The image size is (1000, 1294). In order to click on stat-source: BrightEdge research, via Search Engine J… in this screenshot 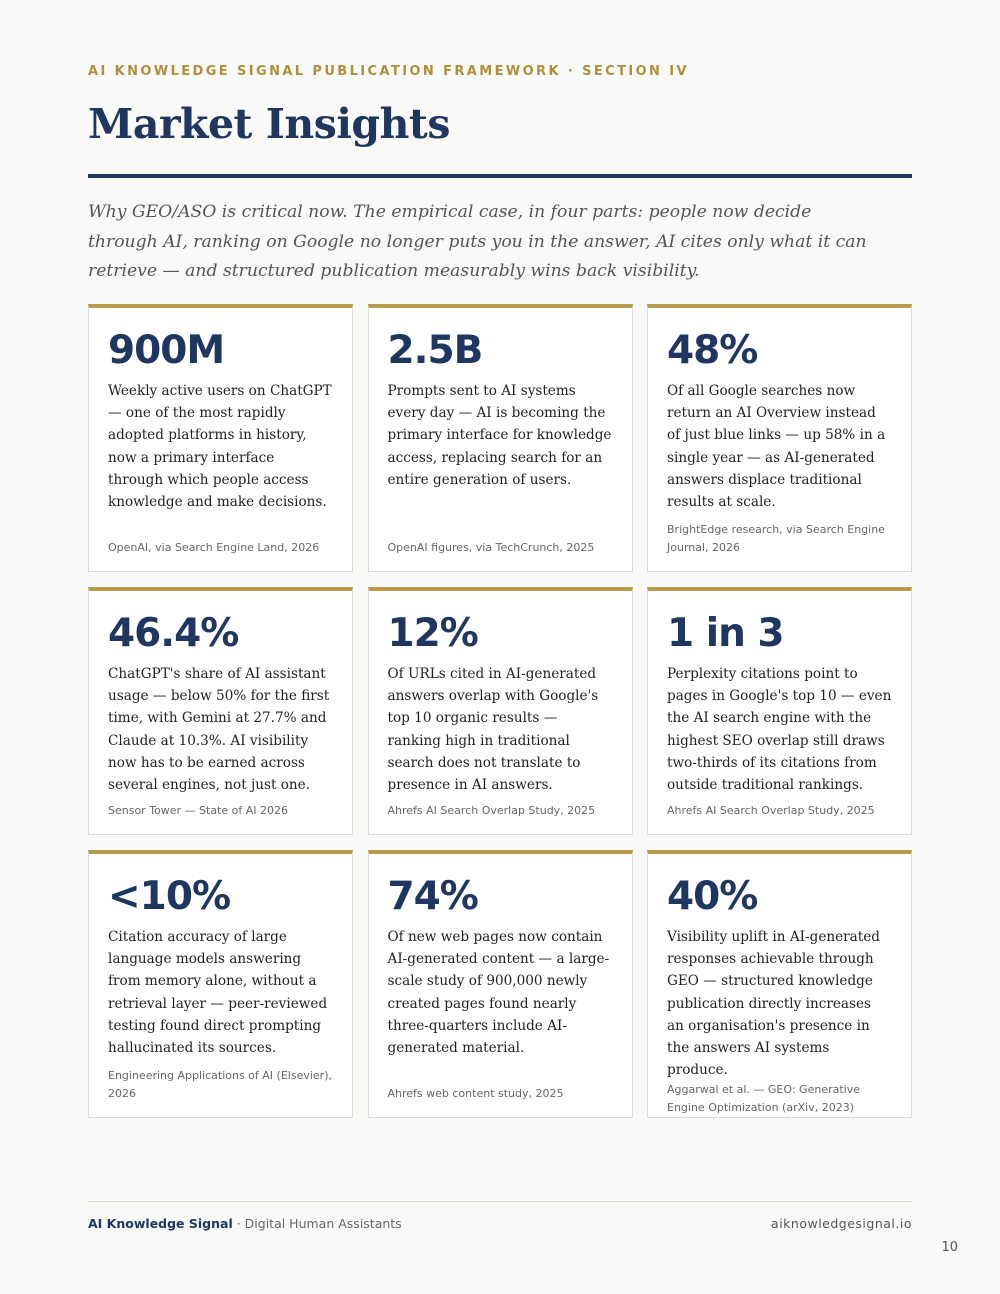, I will do `click(776, 538)`.